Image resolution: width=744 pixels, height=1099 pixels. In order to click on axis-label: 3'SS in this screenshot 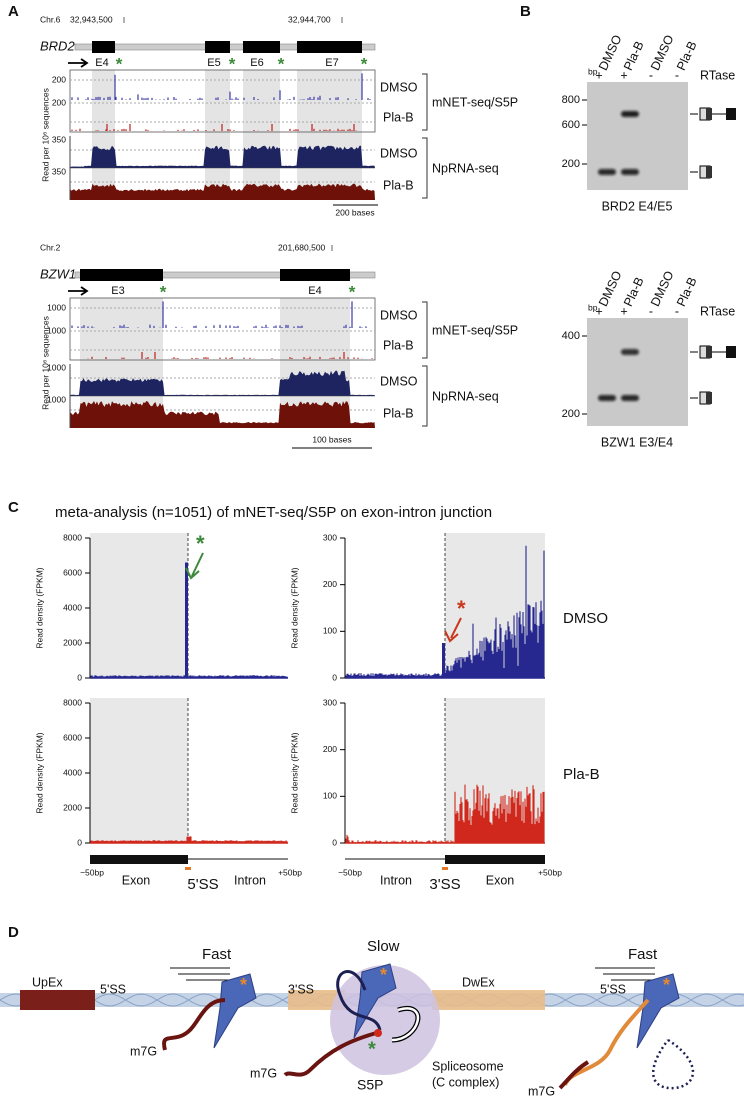, I will do `click(444, 884)`.